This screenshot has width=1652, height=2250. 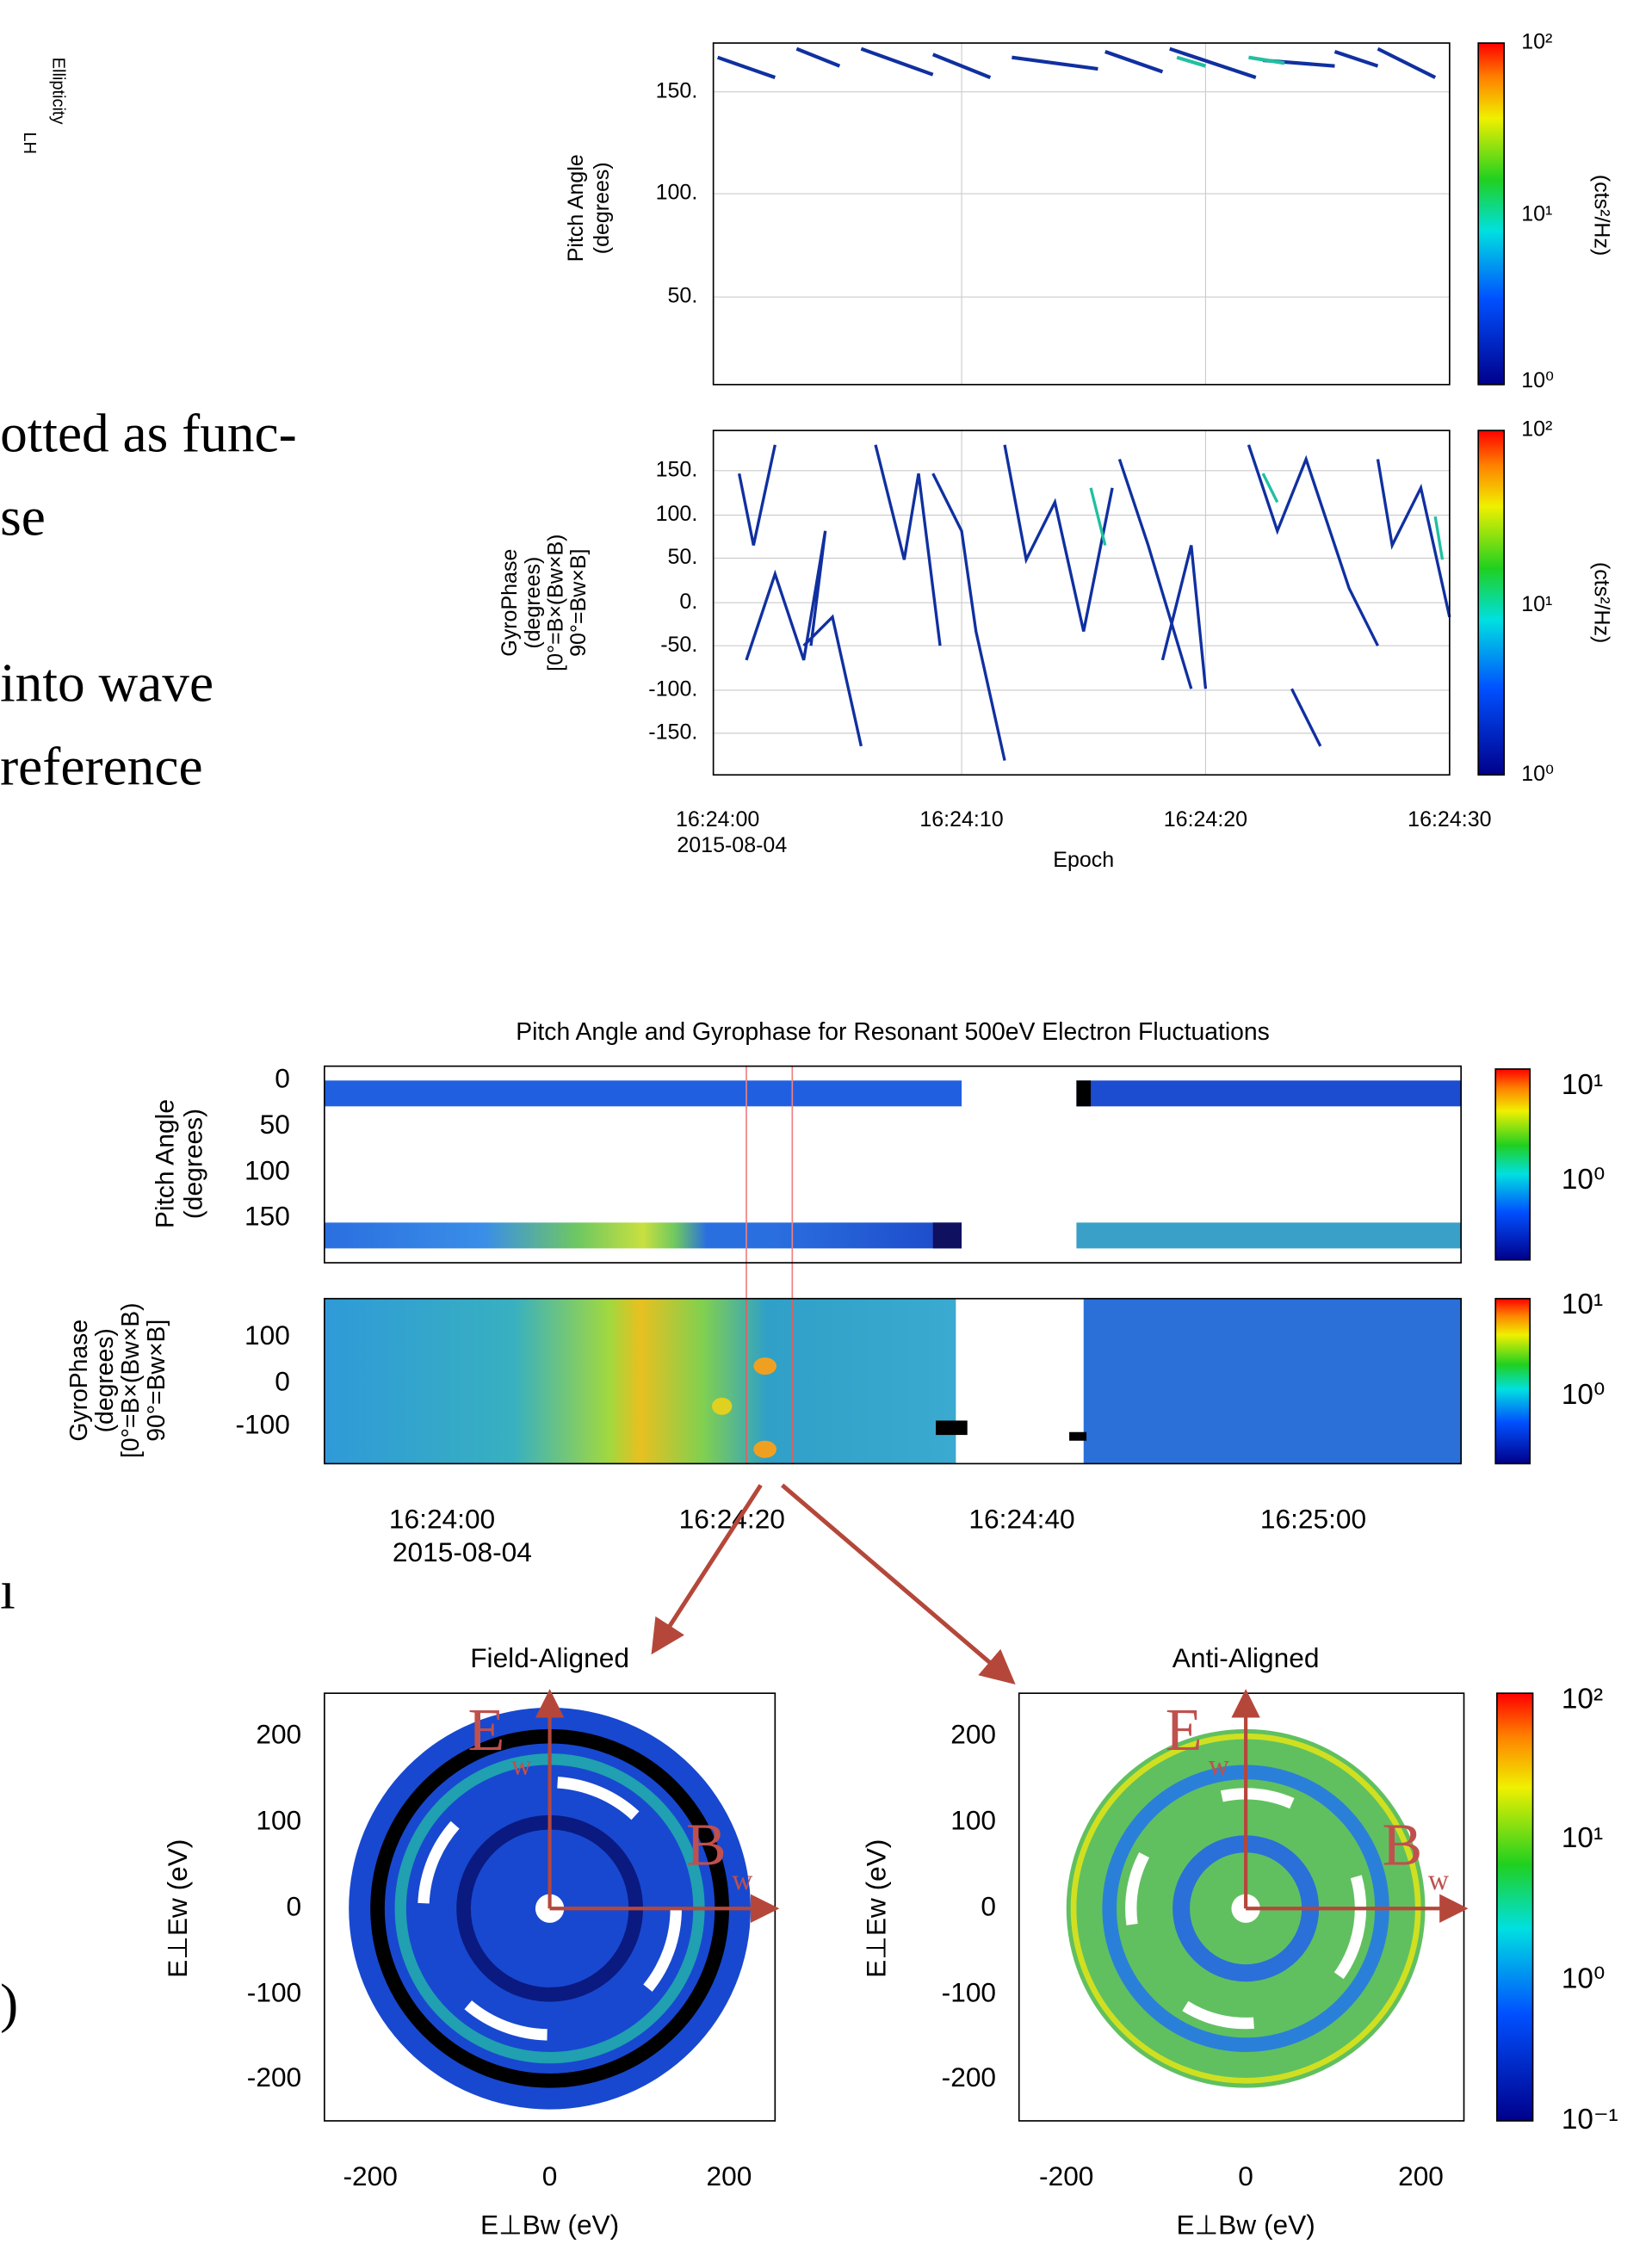 What do you see at coordinates (1002, 1806) in the screenshot?
I see `vector-arrows` at bounding box center [1002, 1806].